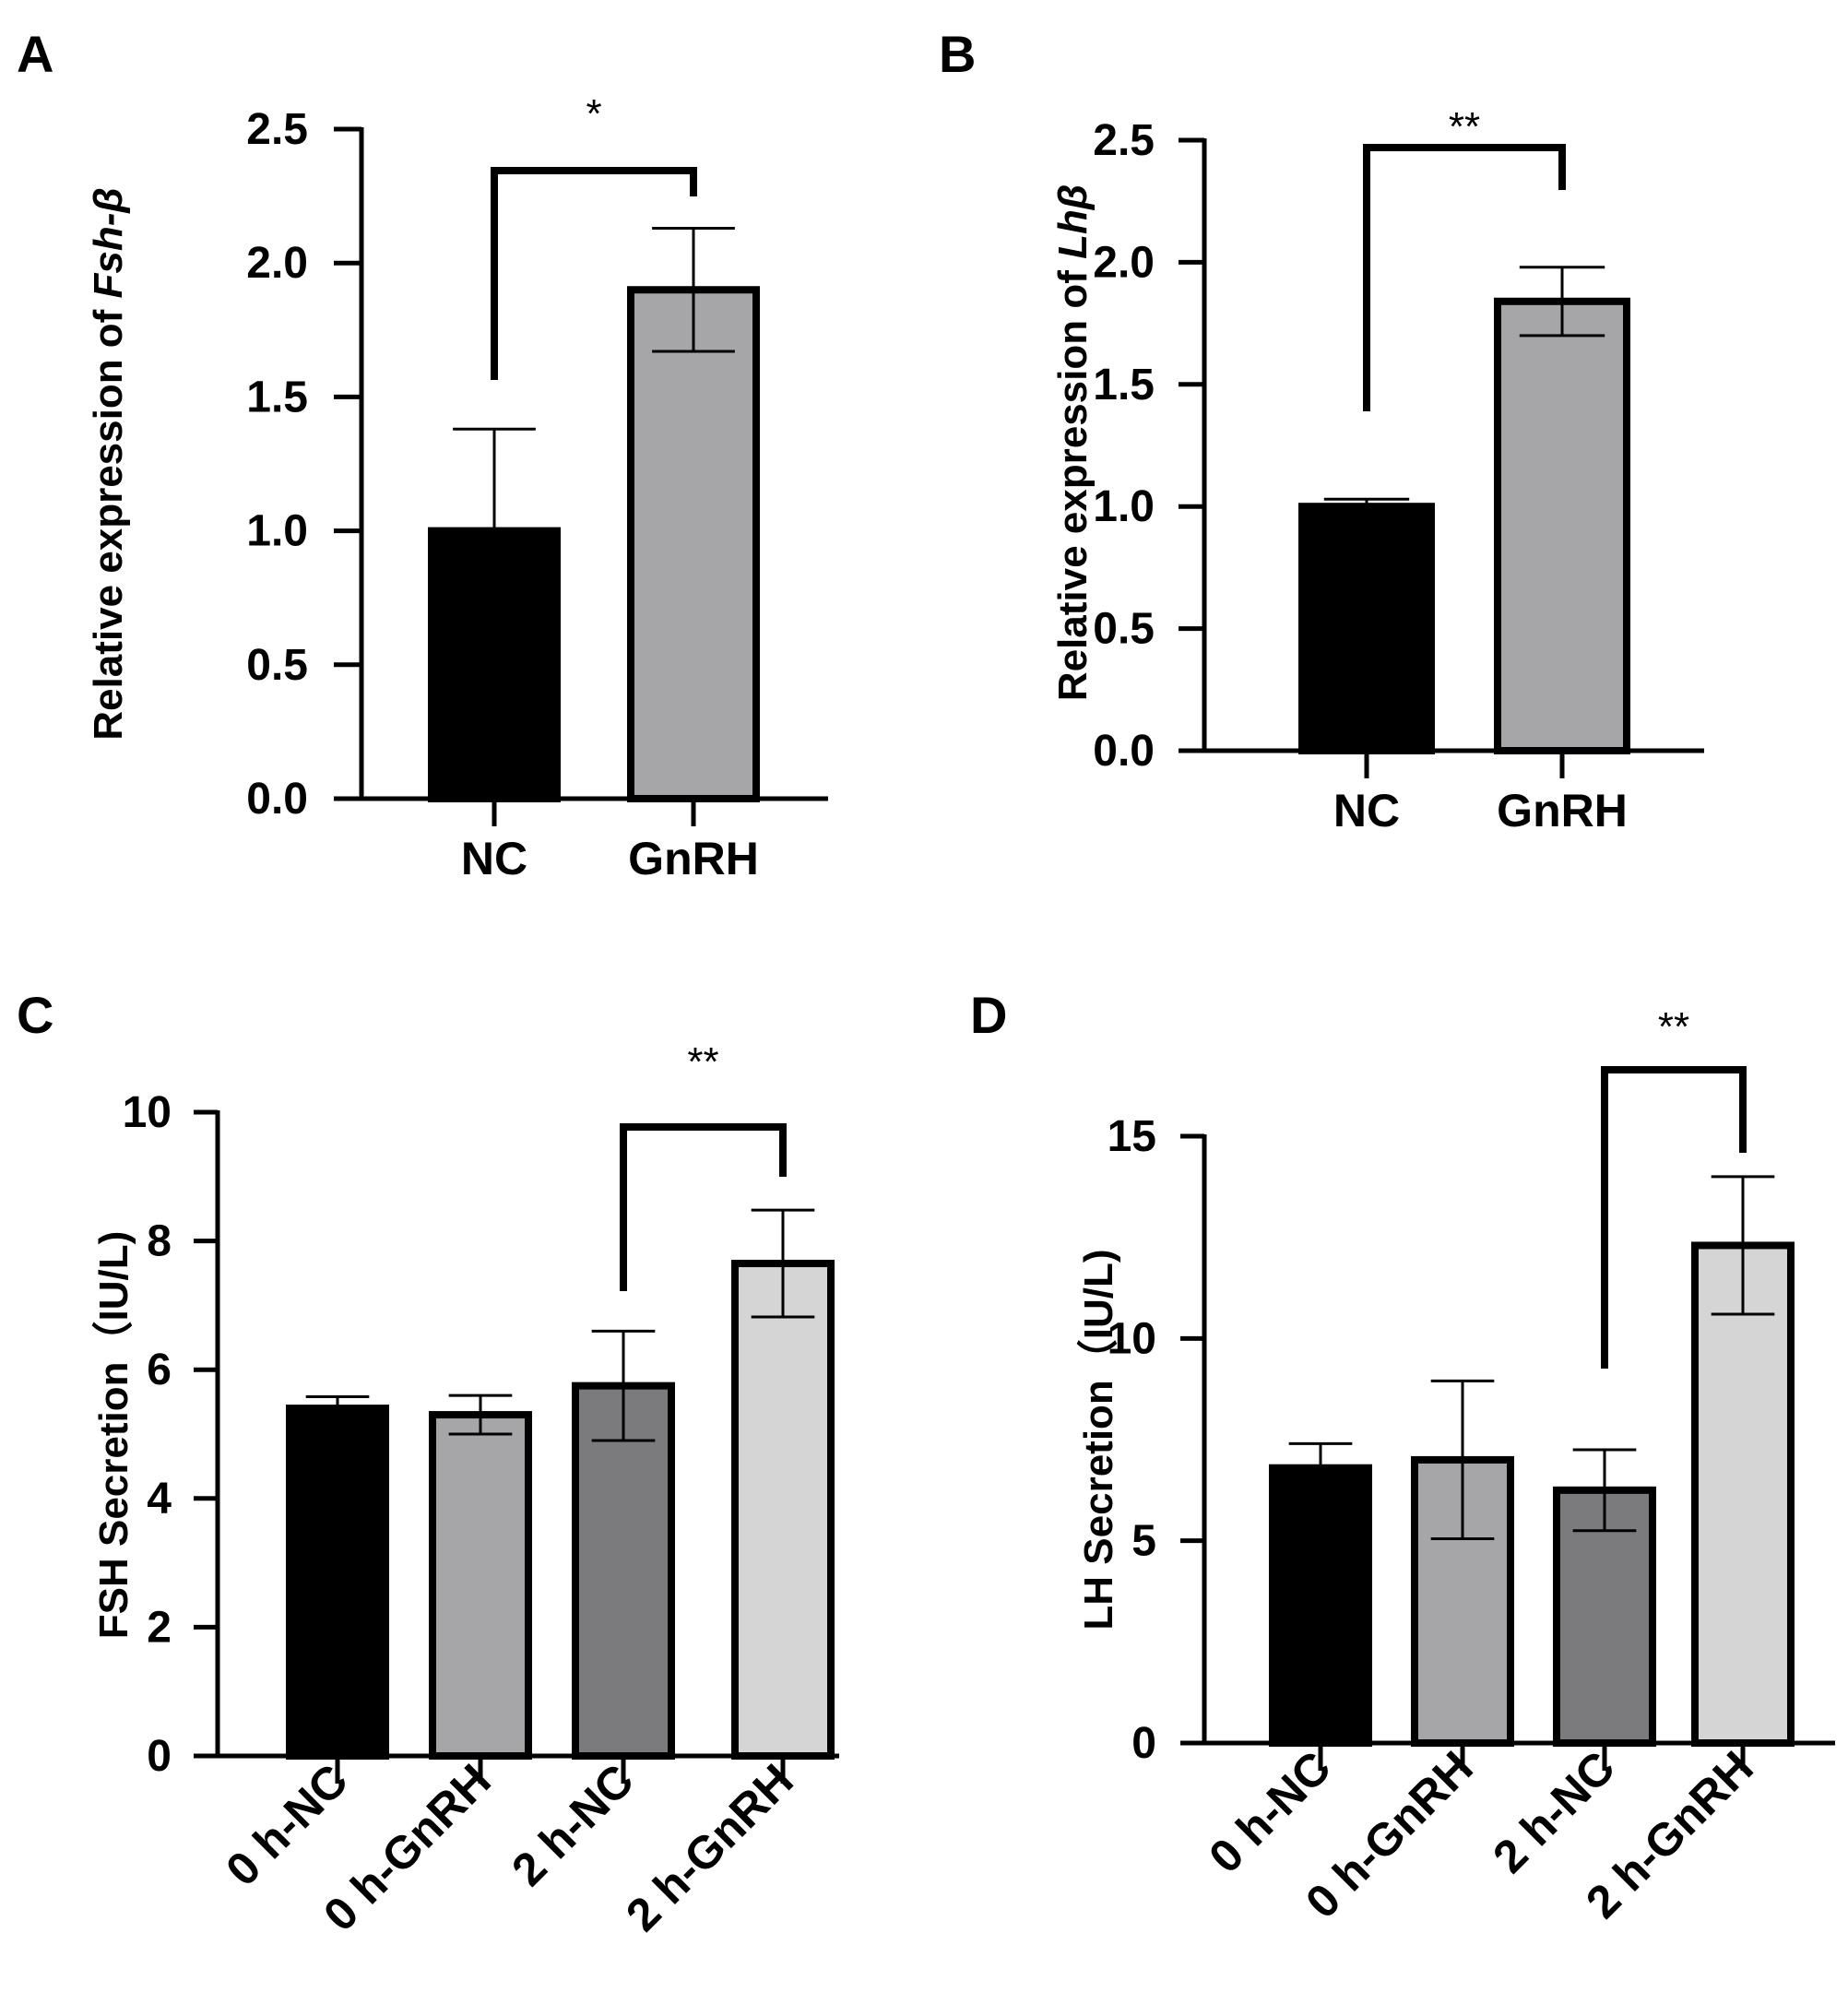 The width and height of the screenshot is (1848, 2016). I want to click on panel-a-y-tick-label: 2.0, so click(277, 263).